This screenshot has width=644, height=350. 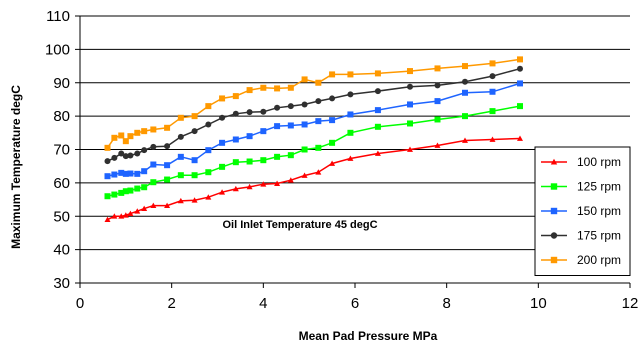 What do you see at coordinates (599, 260) in the screenshot?
I see `legend-label: 200 rpm` at bounding box center [599, 260].